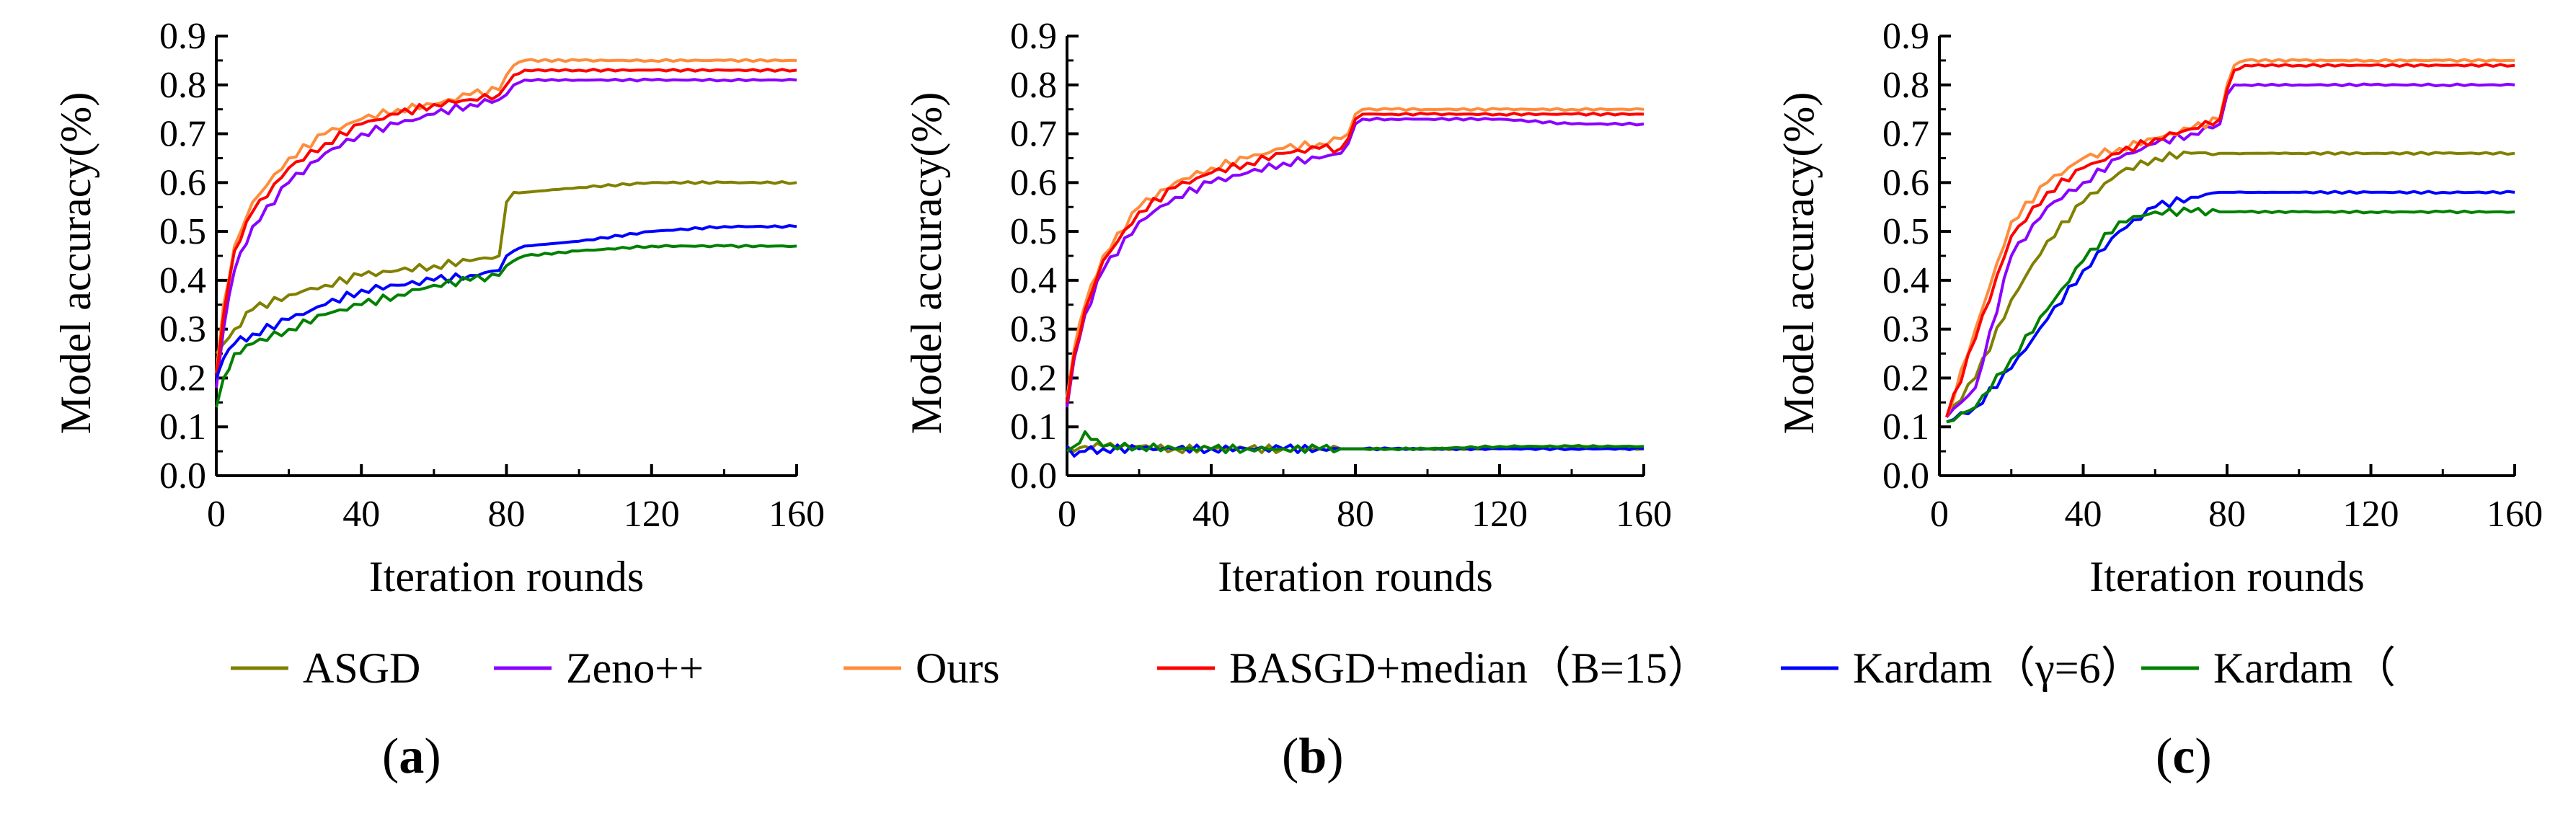 The height and width of the screenshot is (826, 2576). Describe the element at coordinates (411, 757) in the screenshot. I see `caption-a: (a)` at that location.